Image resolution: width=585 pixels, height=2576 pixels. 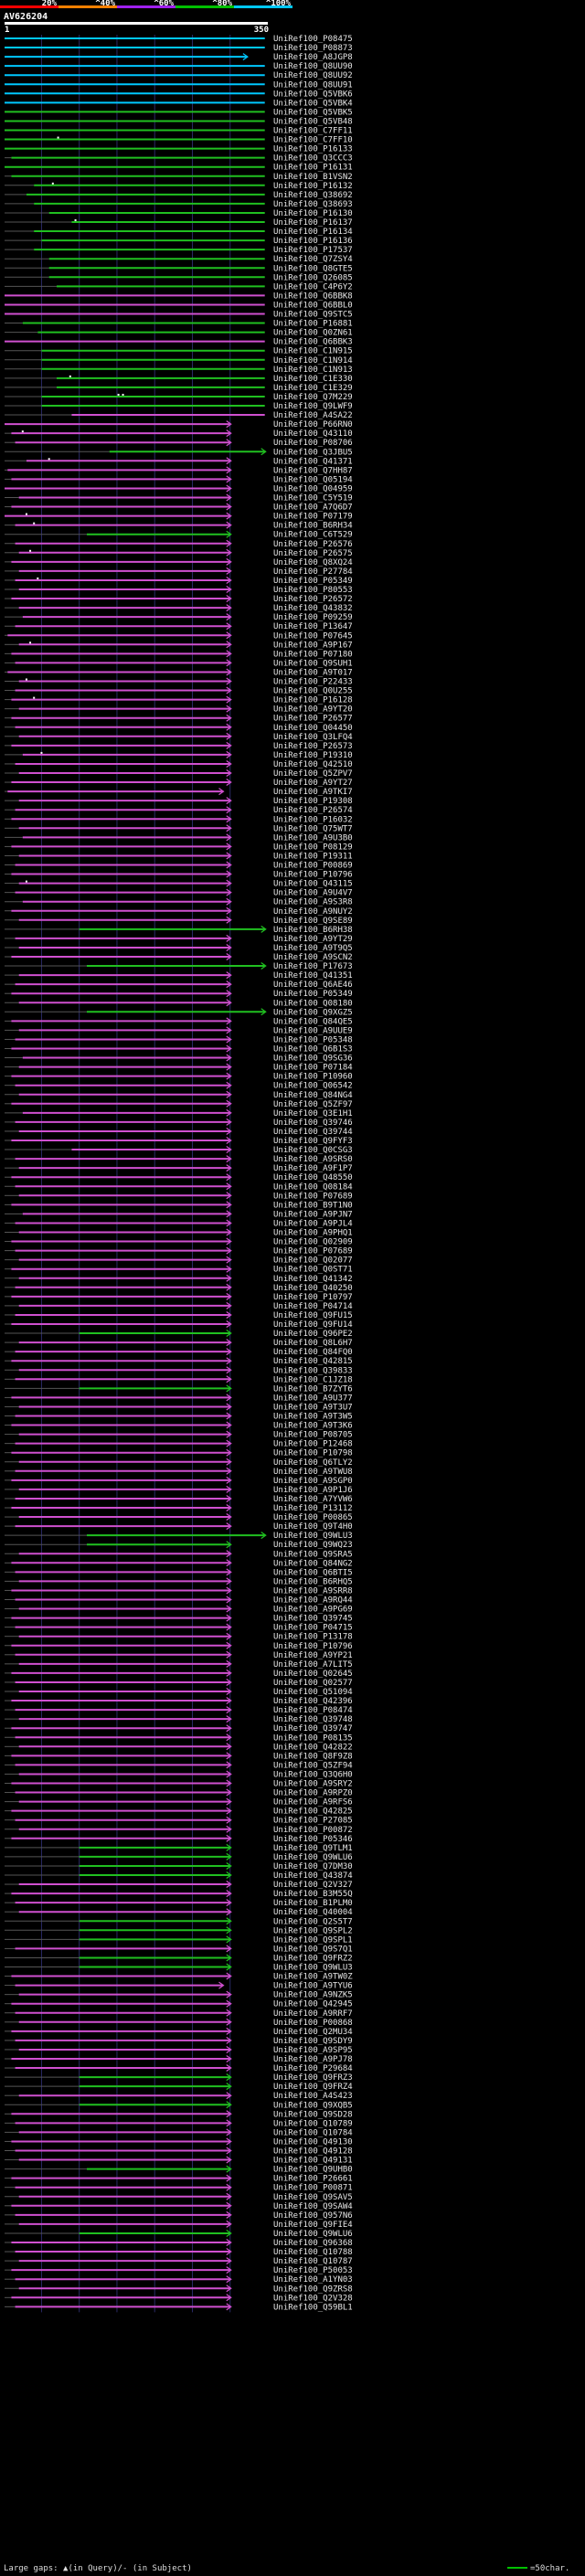 I want to click on hit-label: UniRef100_Q49131, so click(x=313, y=2161).